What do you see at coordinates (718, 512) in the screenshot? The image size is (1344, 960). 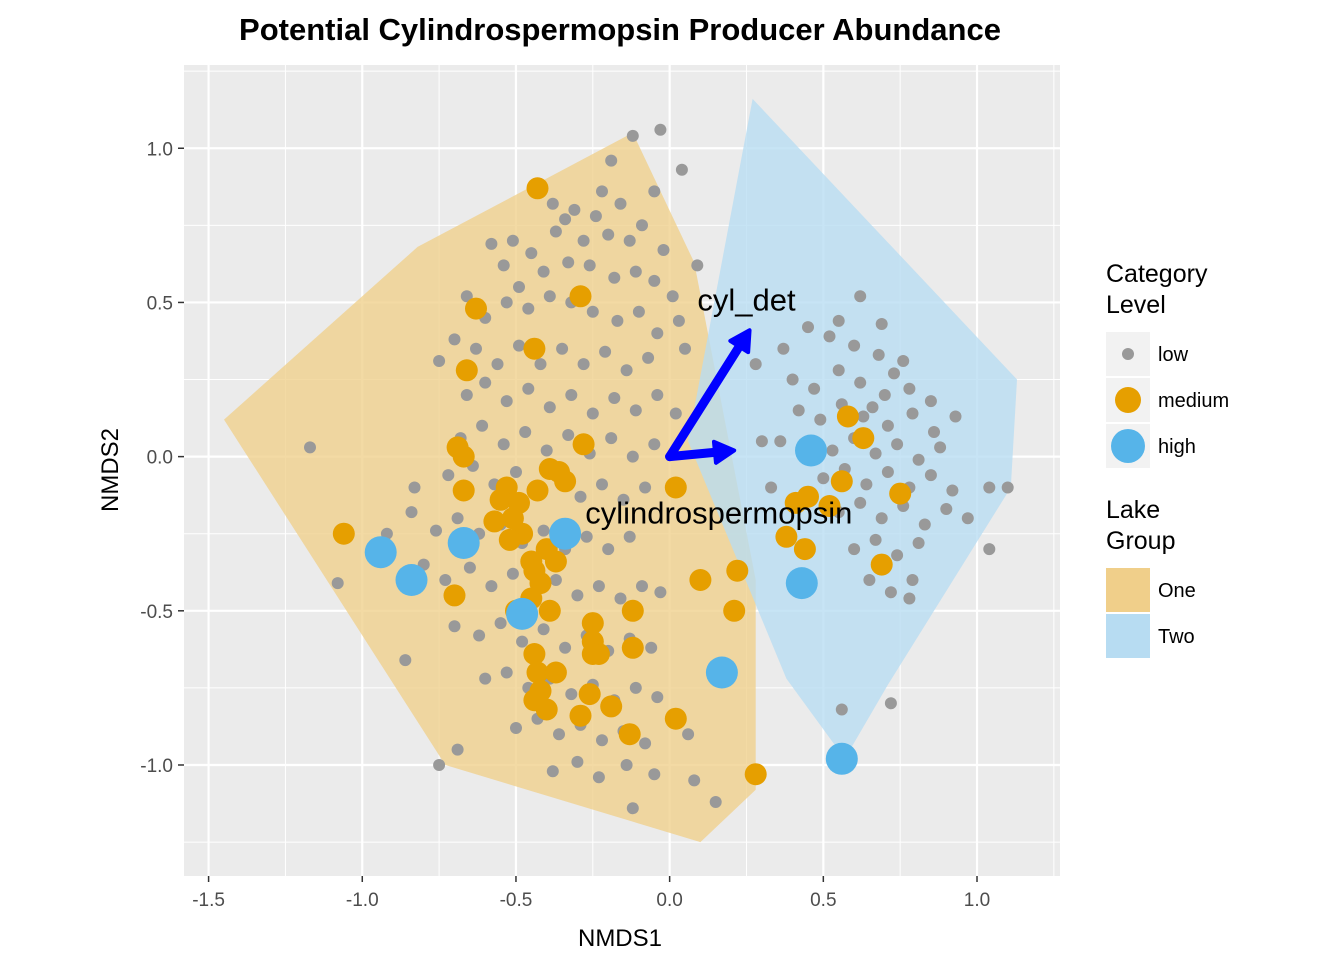 I see `vector-label: cylindrospermopsin` at bounding box center [718, 512].